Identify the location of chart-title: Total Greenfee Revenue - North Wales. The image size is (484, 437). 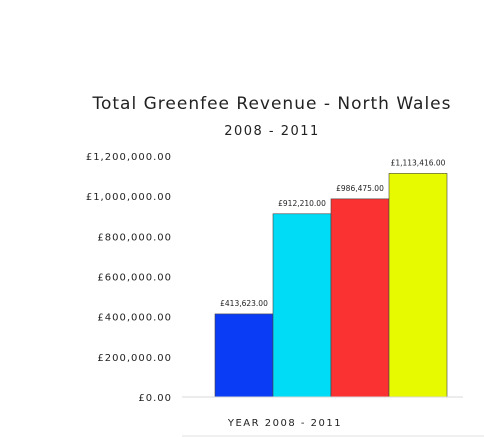
(272, 104).